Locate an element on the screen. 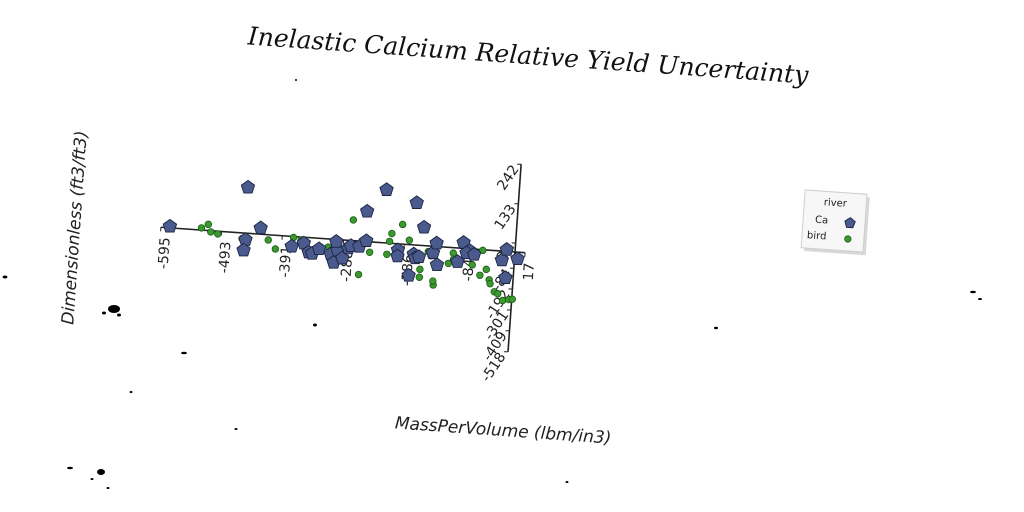  x-tick-label: -595 is located at coordinates (165, 253).